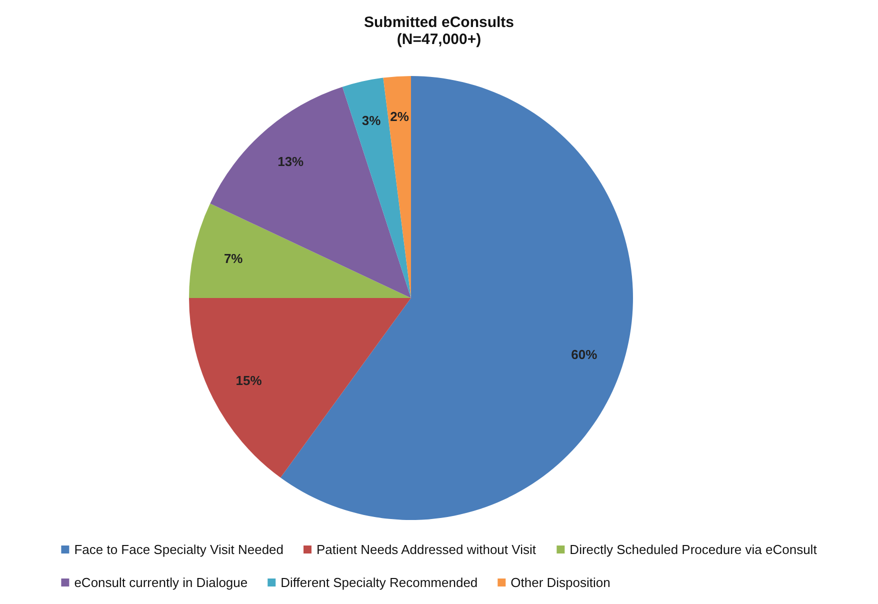 The image size is (878, 604). What do you see at coordinates (179, 549) in the screenshot?
I see `legend-label: Face to Face Specialty Visit Needed` at bounding box center [179, 549].